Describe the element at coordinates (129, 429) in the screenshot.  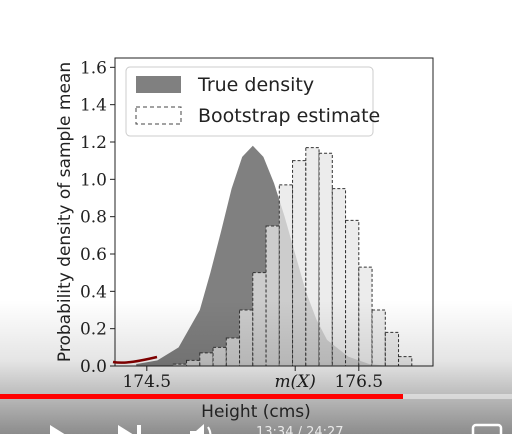
I see `skip-next-icon` at that location.